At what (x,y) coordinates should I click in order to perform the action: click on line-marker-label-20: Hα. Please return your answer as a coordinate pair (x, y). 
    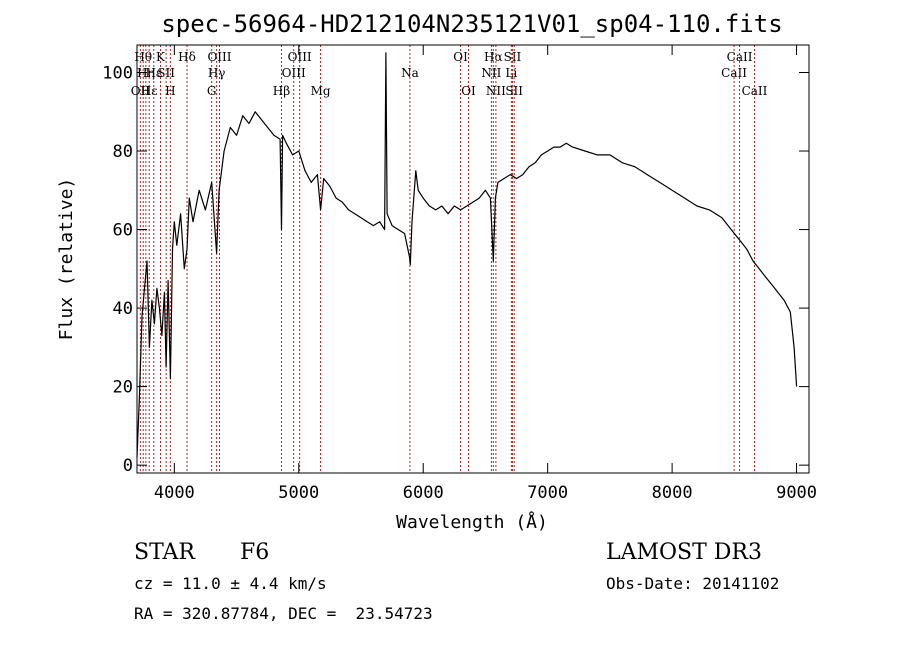
    Looking at the image, I should click on (493, 57).